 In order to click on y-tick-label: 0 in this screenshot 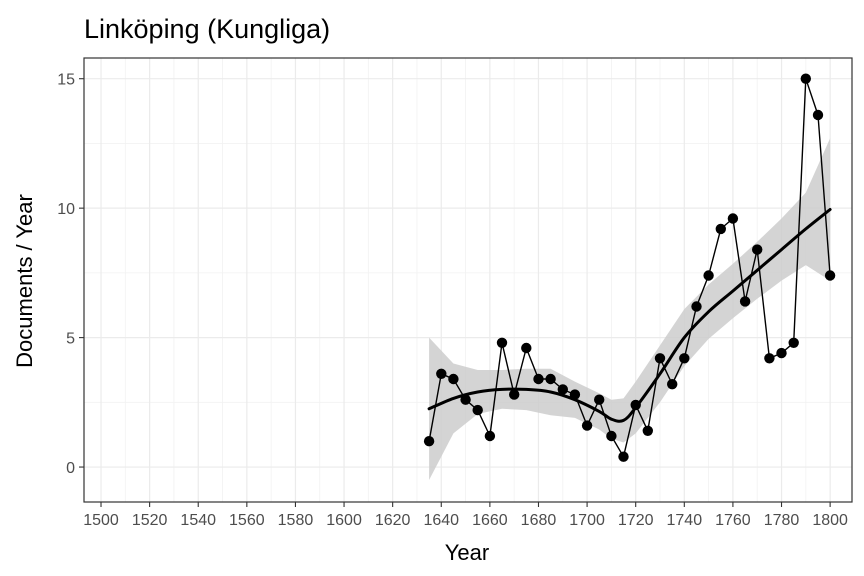, I will do `click(70, 468)`.